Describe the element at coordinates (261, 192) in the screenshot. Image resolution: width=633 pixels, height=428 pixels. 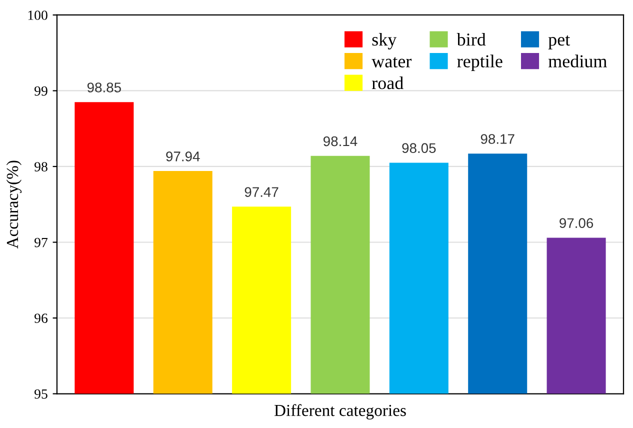
I see `data-label: 97.47` at that location.